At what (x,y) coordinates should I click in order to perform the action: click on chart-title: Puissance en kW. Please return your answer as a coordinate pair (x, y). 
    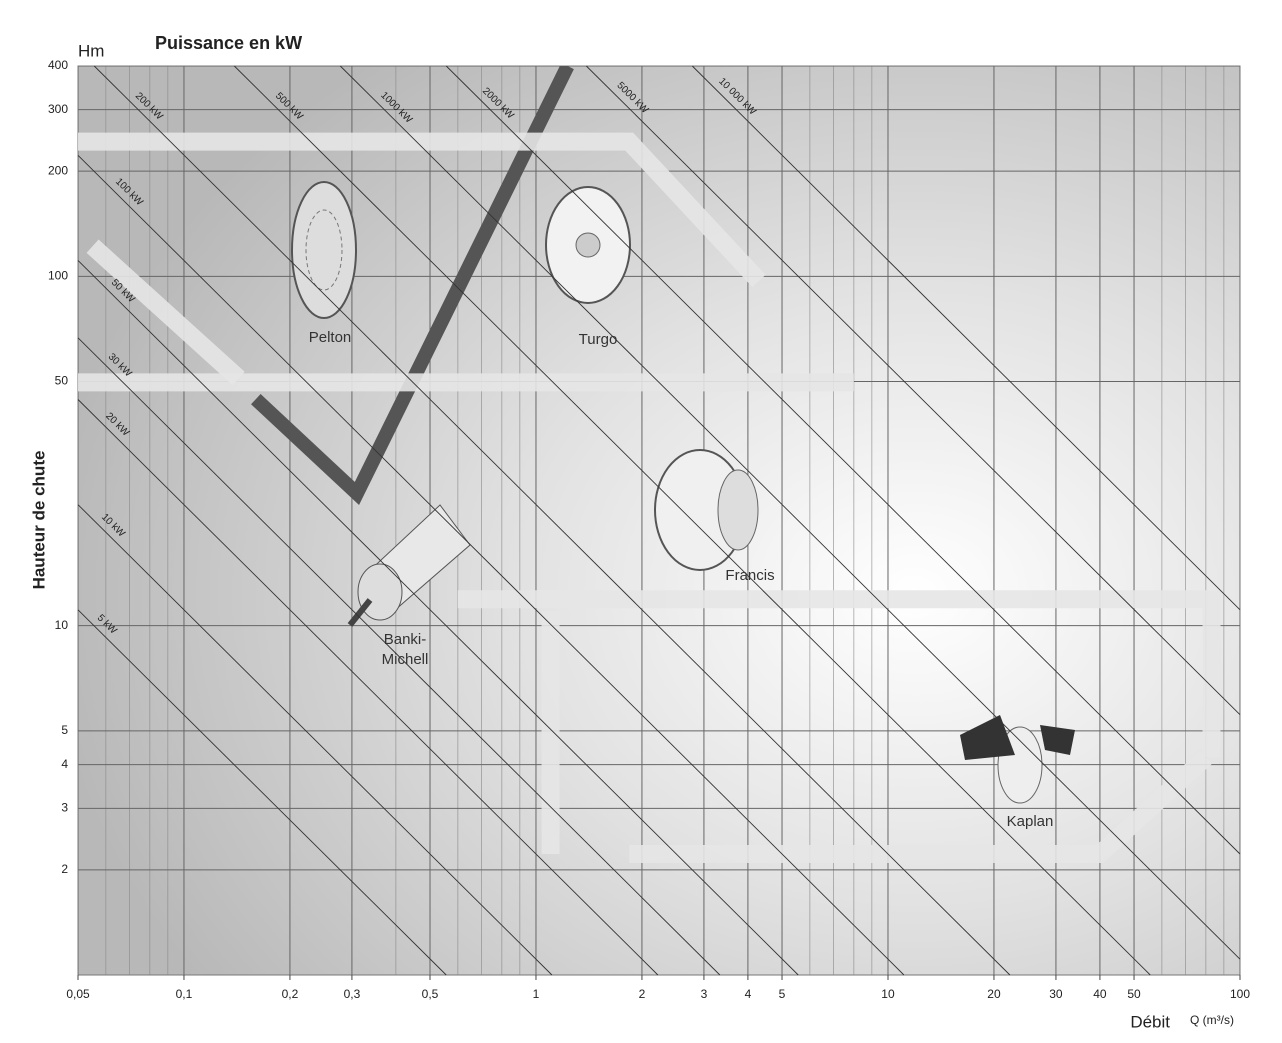
    Looking at the image, I should click on (228, 43).